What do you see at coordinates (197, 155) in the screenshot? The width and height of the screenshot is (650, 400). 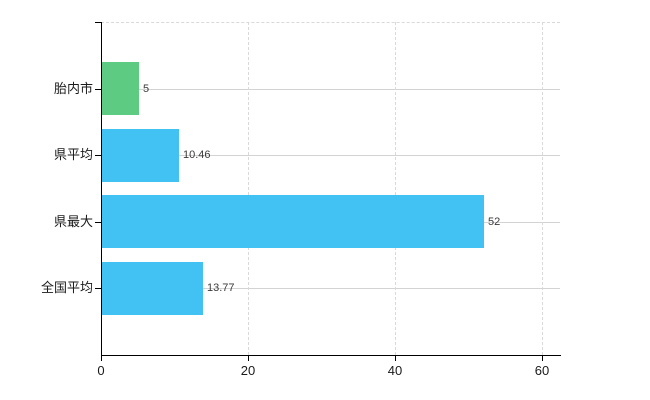 I see `bar-value-label: 10.46` at bounding box center [197, 155].